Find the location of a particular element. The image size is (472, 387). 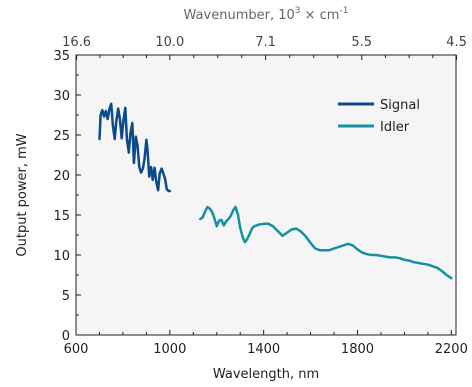

y-tick-label: 20 is located at coordinates (61, 176).